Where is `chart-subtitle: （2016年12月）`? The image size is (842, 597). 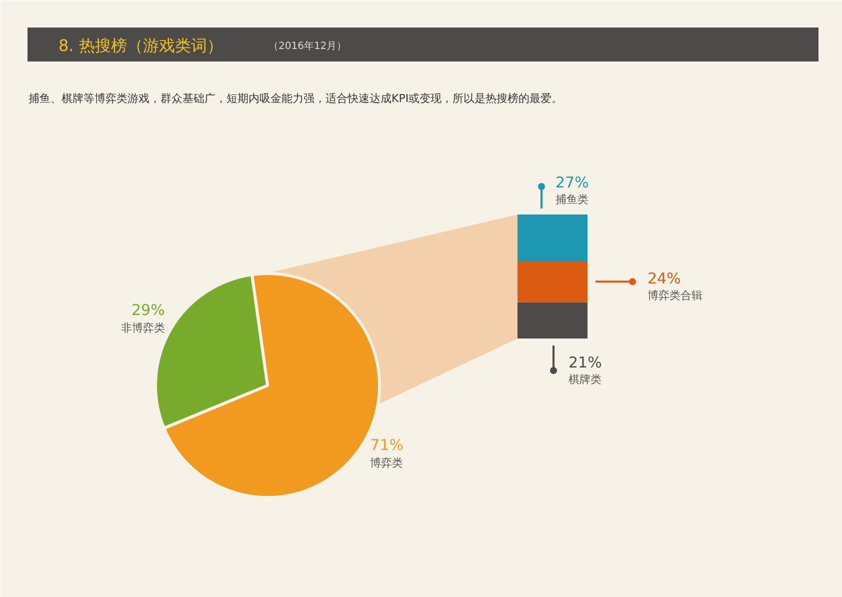 chart-subtitle: （2016年12月） is located at coordinates (307, 46).